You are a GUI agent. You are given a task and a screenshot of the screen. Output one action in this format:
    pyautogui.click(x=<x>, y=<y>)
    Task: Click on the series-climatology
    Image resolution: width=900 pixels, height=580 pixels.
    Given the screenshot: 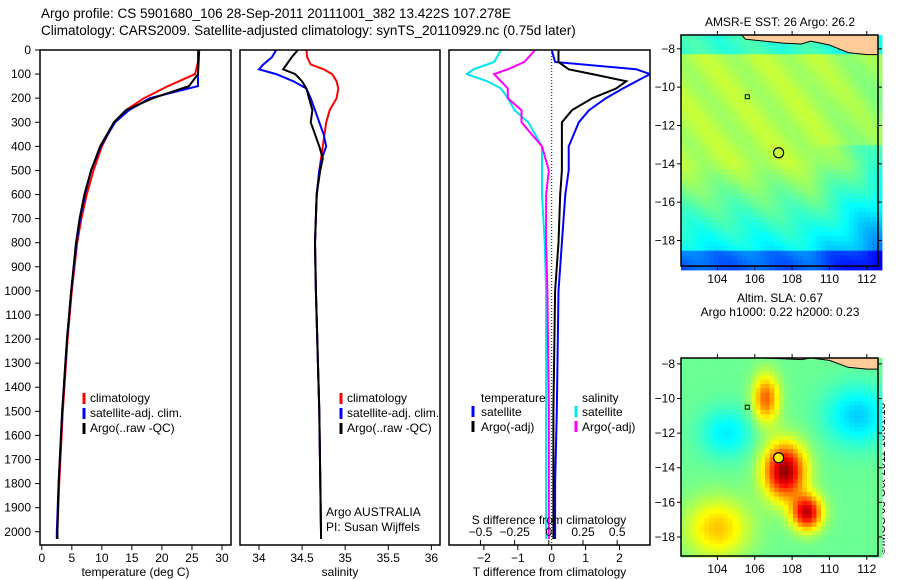 What is the action you would take?
    pyautogui.click(x=127, y=294)
    